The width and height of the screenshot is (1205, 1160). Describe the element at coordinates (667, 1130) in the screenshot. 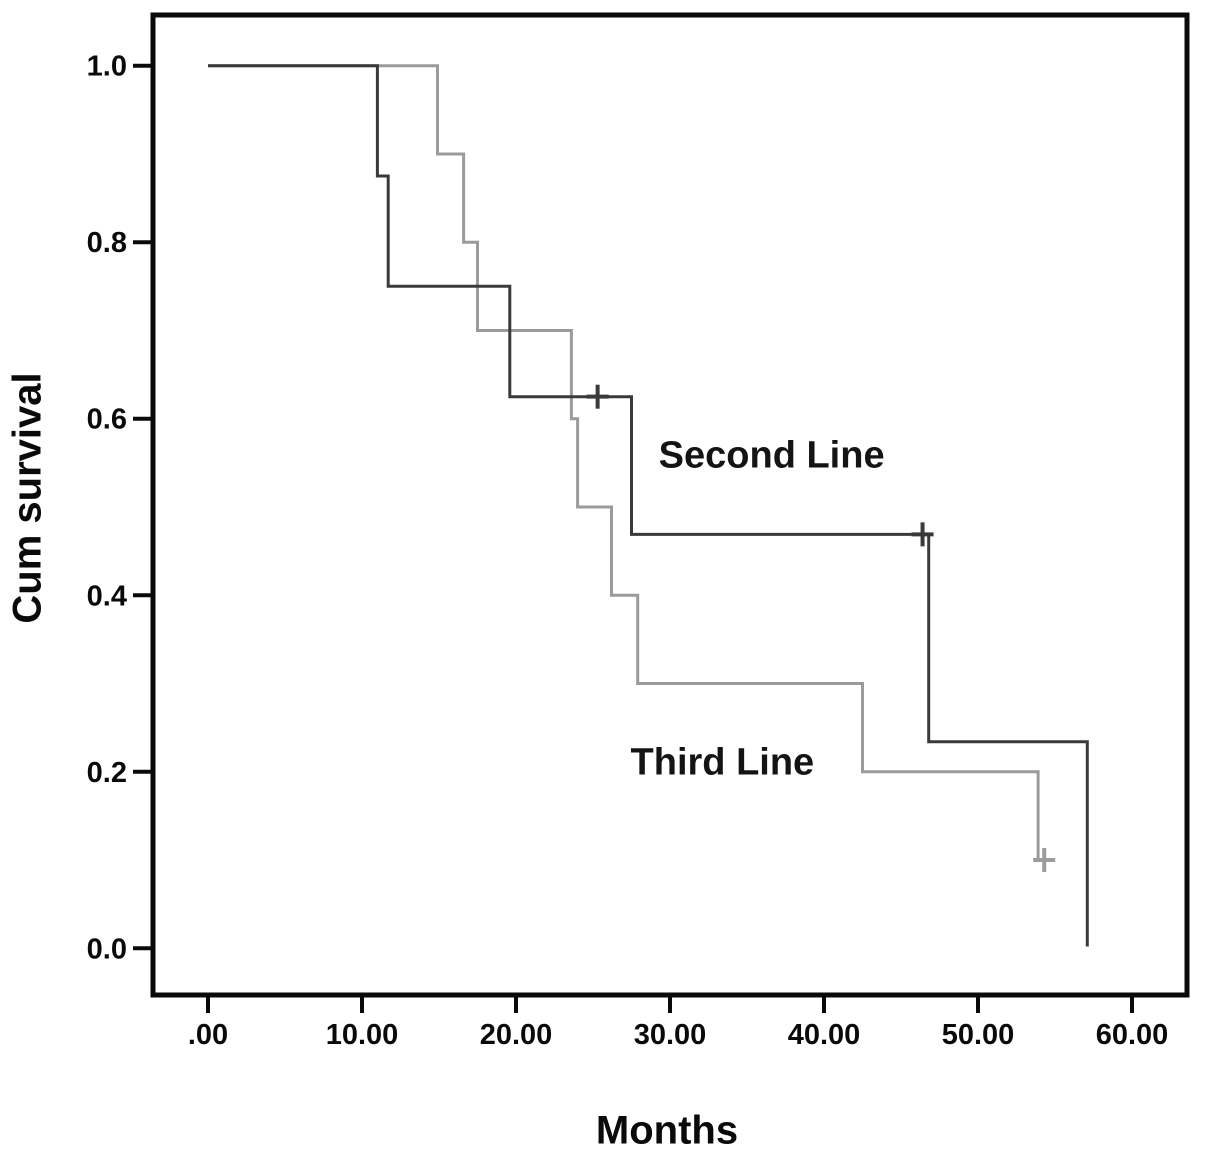

I see `x-axis-title: Months` at that location.